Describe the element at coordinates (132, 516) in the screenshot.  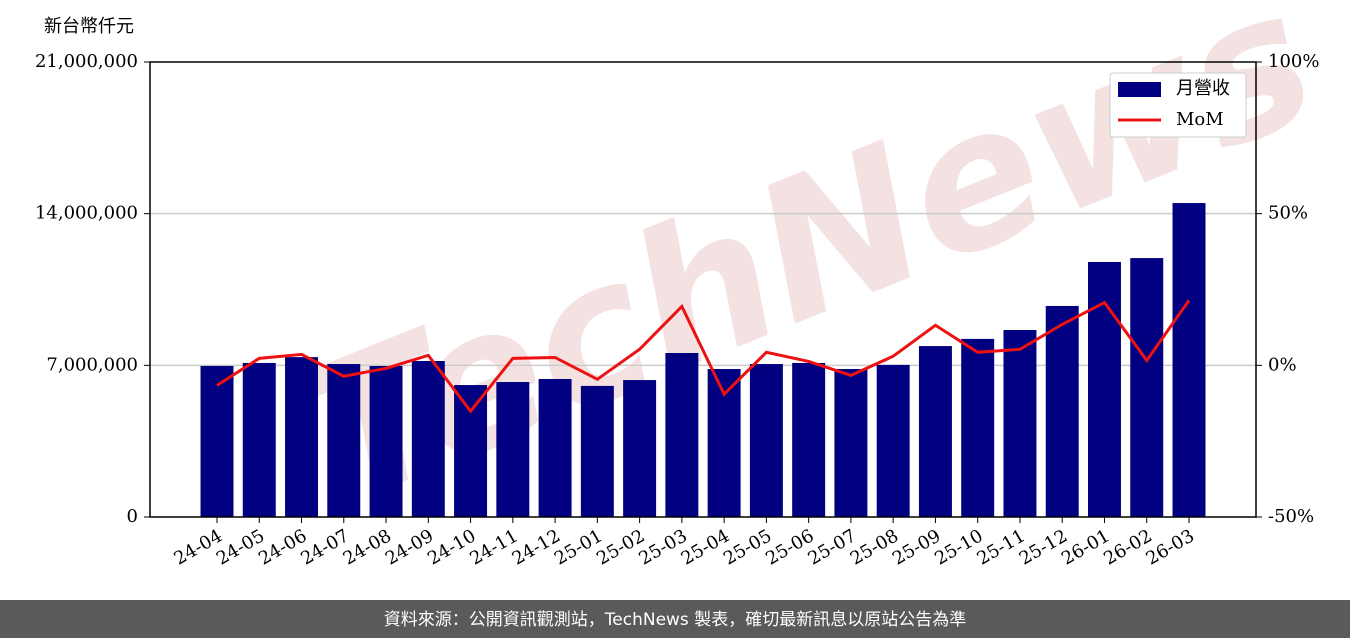
I see `y-tick-label: 0` at that location.